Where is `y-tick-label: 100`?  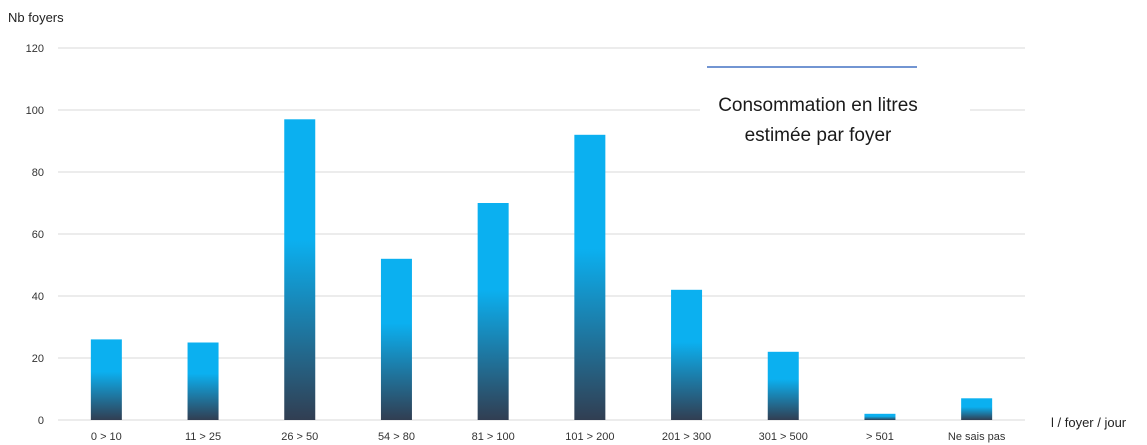 y-tick-label: 100 is located at coordinates (35, 111).